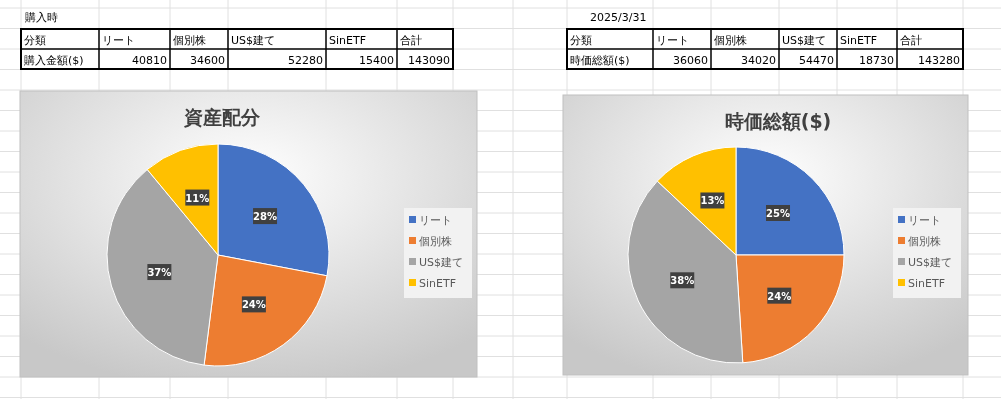 The width and height of the screenshot is (1001, 399). Describe the element at coordinates (207, 60) in the screenshot. I see `text: 34600` at that location.